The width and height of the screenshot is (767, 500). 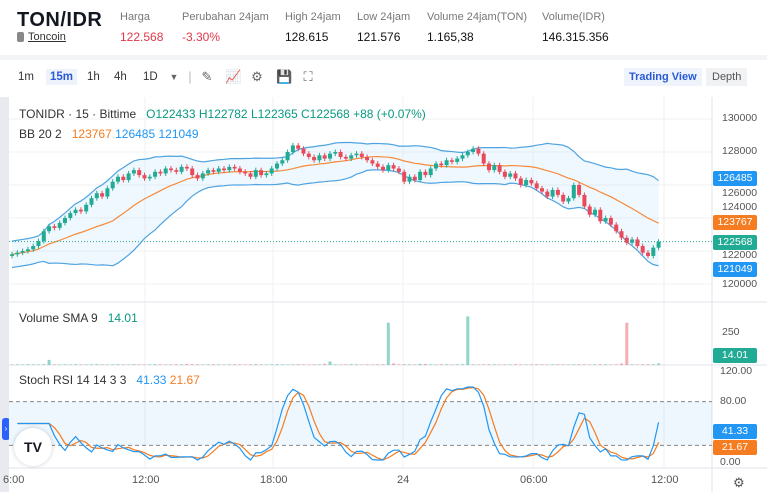 What do you see at coordinates (727, 77) in the screenshot?
I see `depth-tab: Depth` at bounding box center [727, 77].